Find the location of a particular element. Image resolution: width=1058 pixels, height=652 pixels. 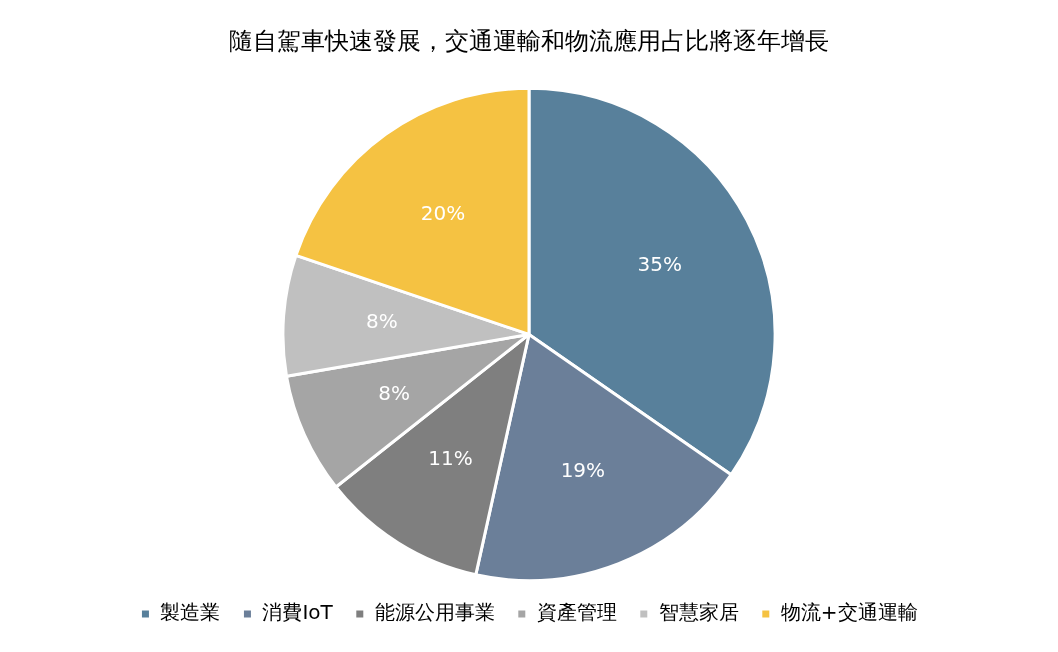

legend-label: 智慧家居 is located at coordinates (698, 612).